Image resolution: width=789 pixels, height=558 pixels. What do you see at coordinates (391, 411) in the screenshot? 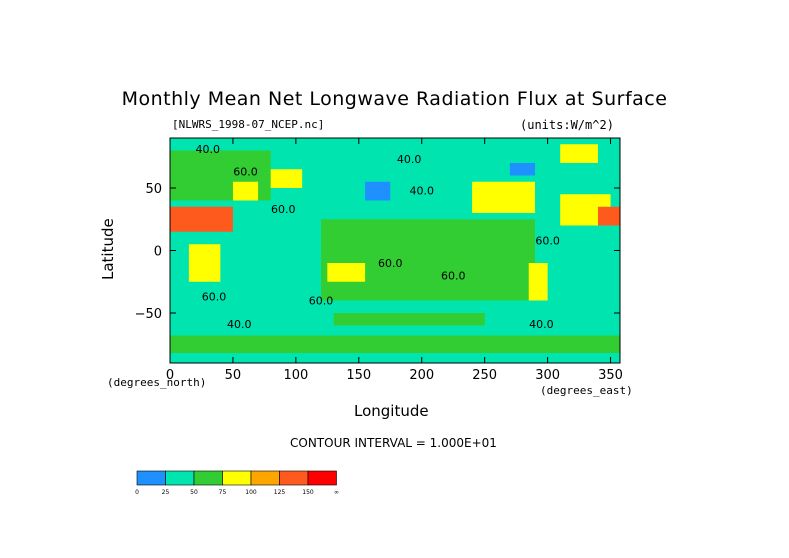
I see `x-axis-title: Longitude` at bounding box center [391, 411].